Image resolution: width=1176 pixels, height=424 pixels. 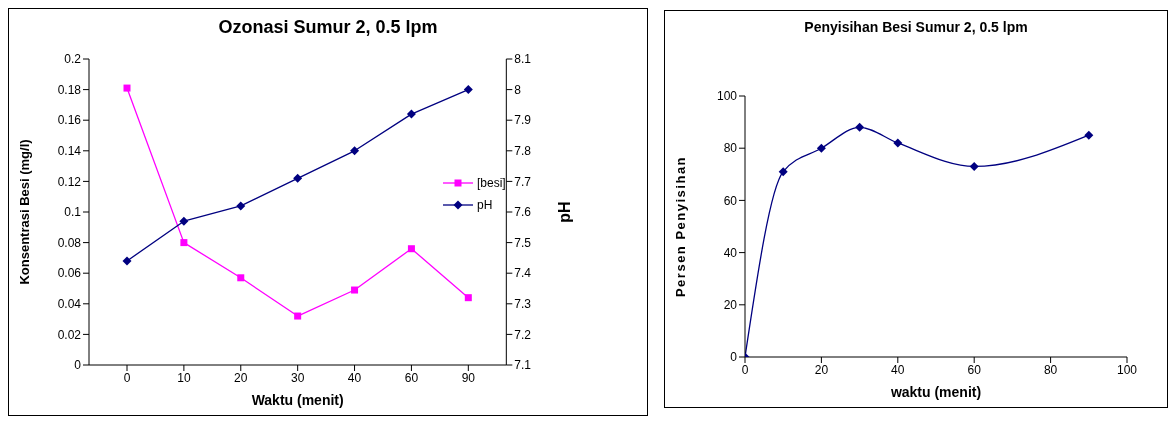 I want to click on y-tick-label: 0.2, so click(x=73, y=59).